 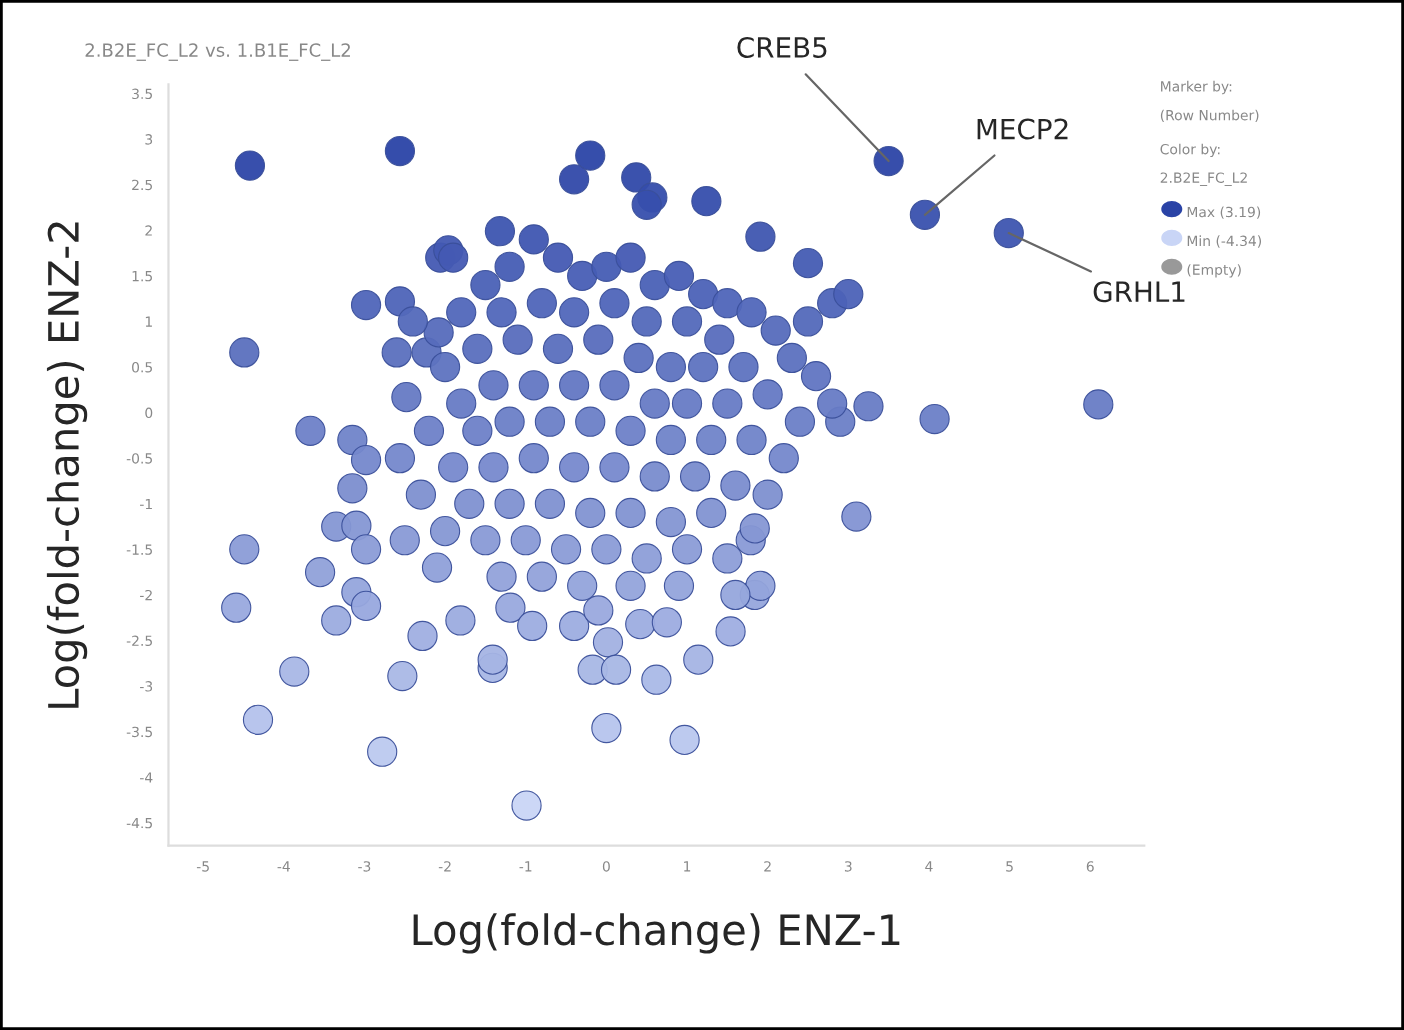 I want to click on y-axis-title: Log(fold-change) ENZ-2, so click(x=67, y=465).